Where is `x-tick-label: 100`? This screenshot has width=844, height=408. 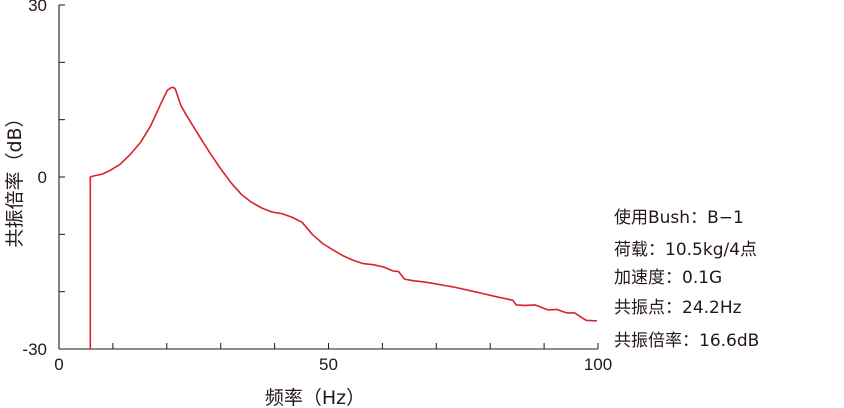 x-tick-label: 100 is located at coordinates (598, 364).